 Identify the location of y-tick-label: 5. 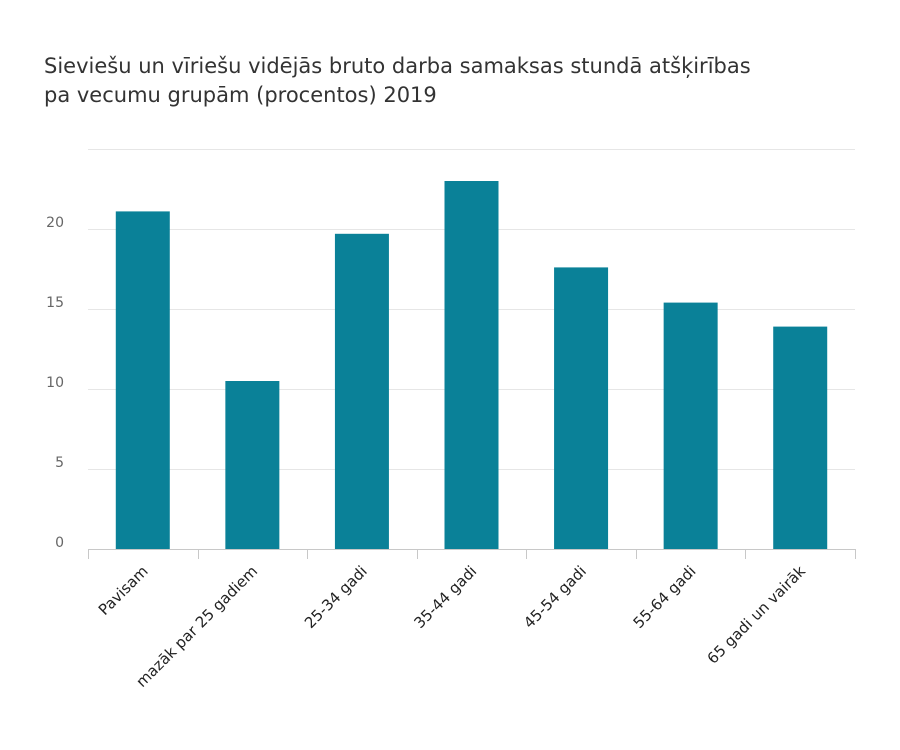
(59, 463).